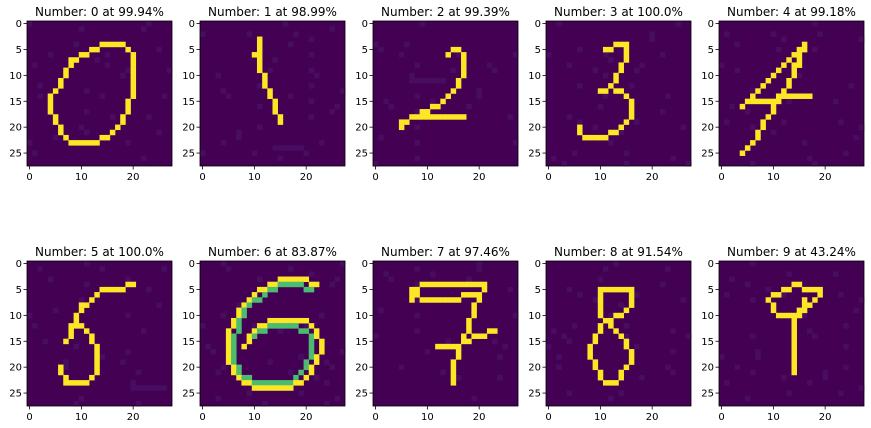  What do you see at coordinates (365, 290) in the screenshot?
I see `y-tick-label: 5` at bounding box center [365, 290].